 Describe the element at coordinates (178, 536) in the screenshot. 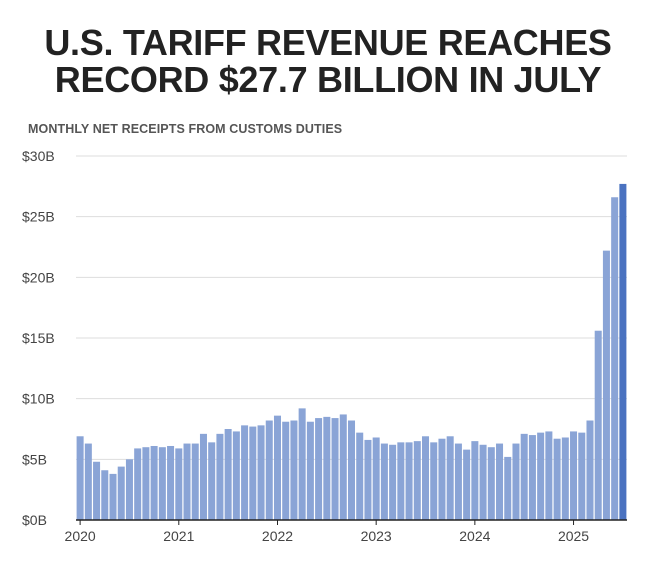

I see `x-tick-label: 2021` at that location.